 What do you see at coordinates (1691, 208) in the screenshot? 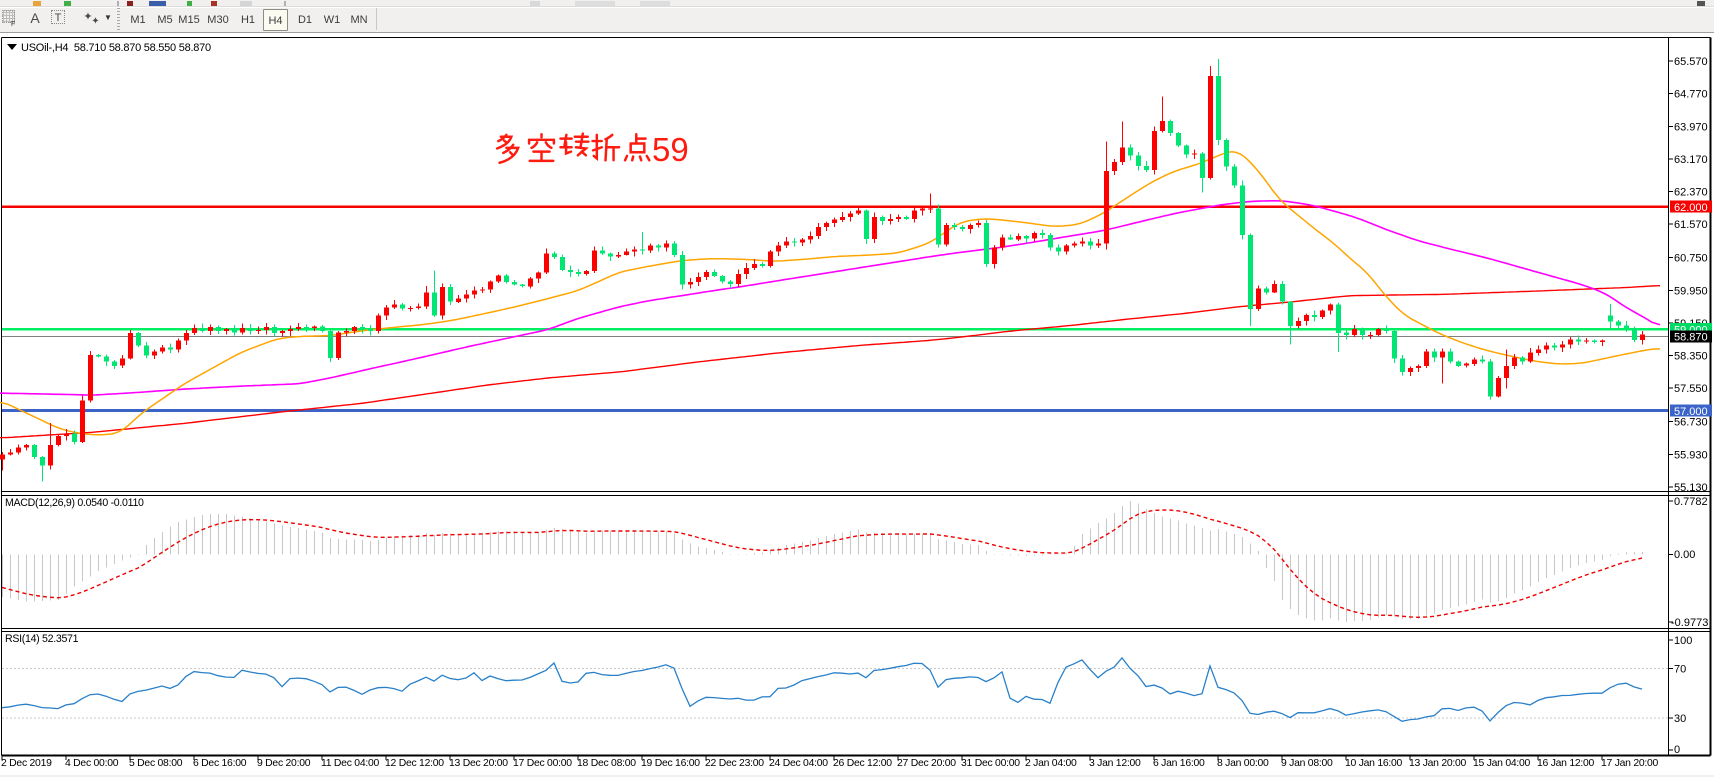
I see `svg-text: 62.000` at bounding box center [1691, 208].